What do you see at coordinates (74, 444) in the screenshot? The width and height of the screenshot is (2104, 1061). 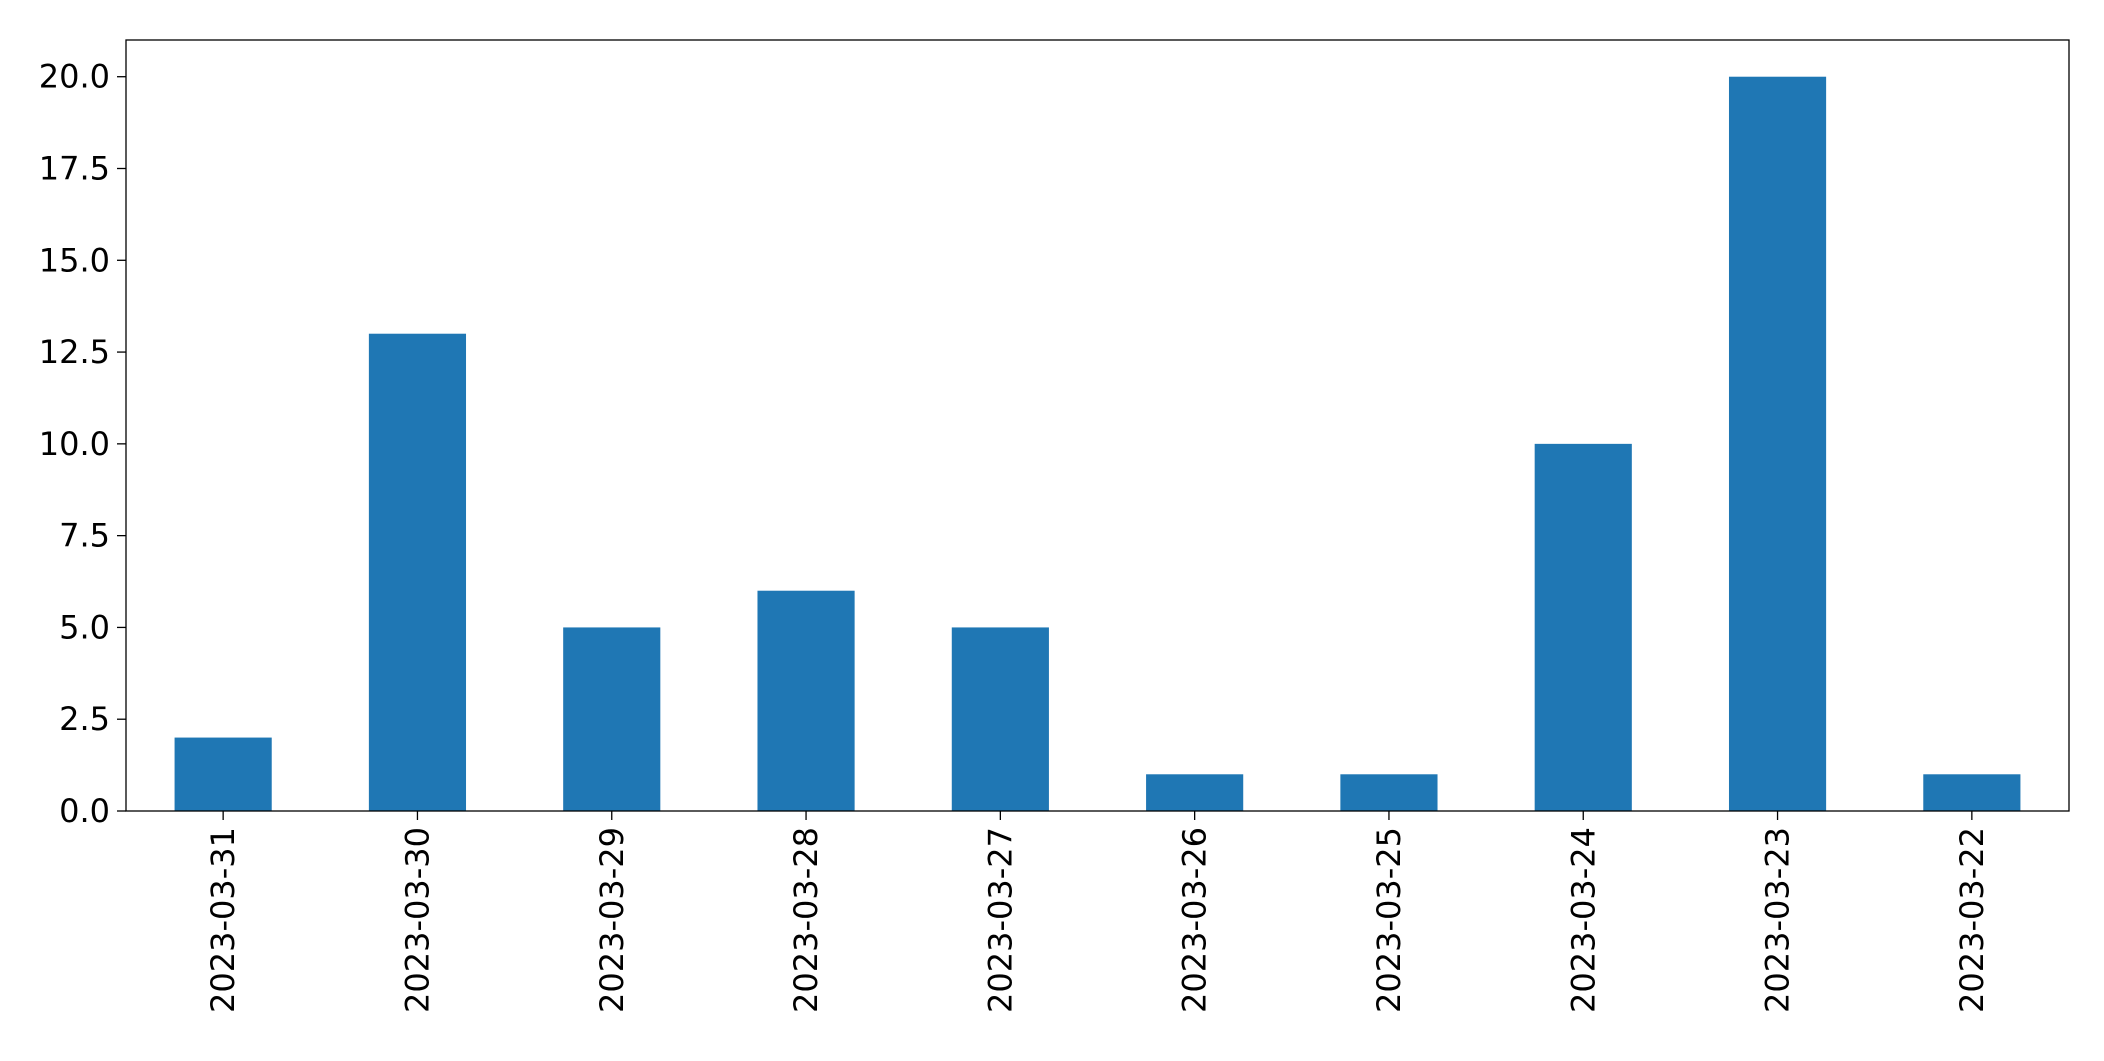 I see `y-tick-label: 10.0` at bounding box center [74, 444].